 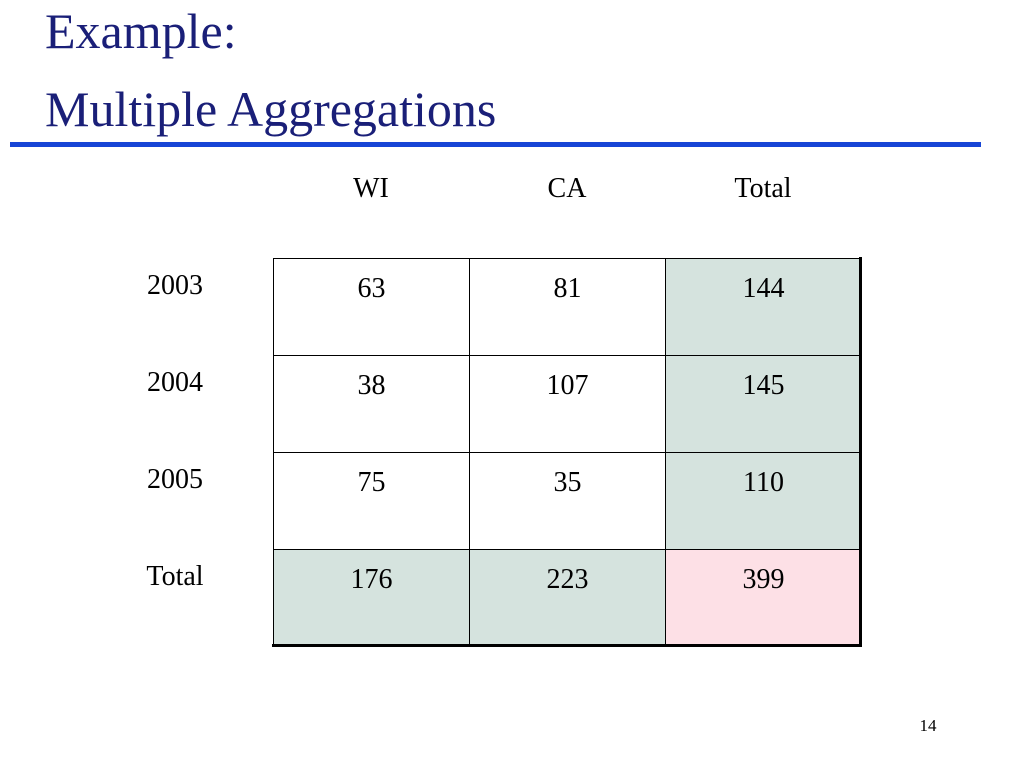 What do you see at coordinates (567, 598) in the screenshot?
I see `table-cell: 223` at bounding box center [567, 598].